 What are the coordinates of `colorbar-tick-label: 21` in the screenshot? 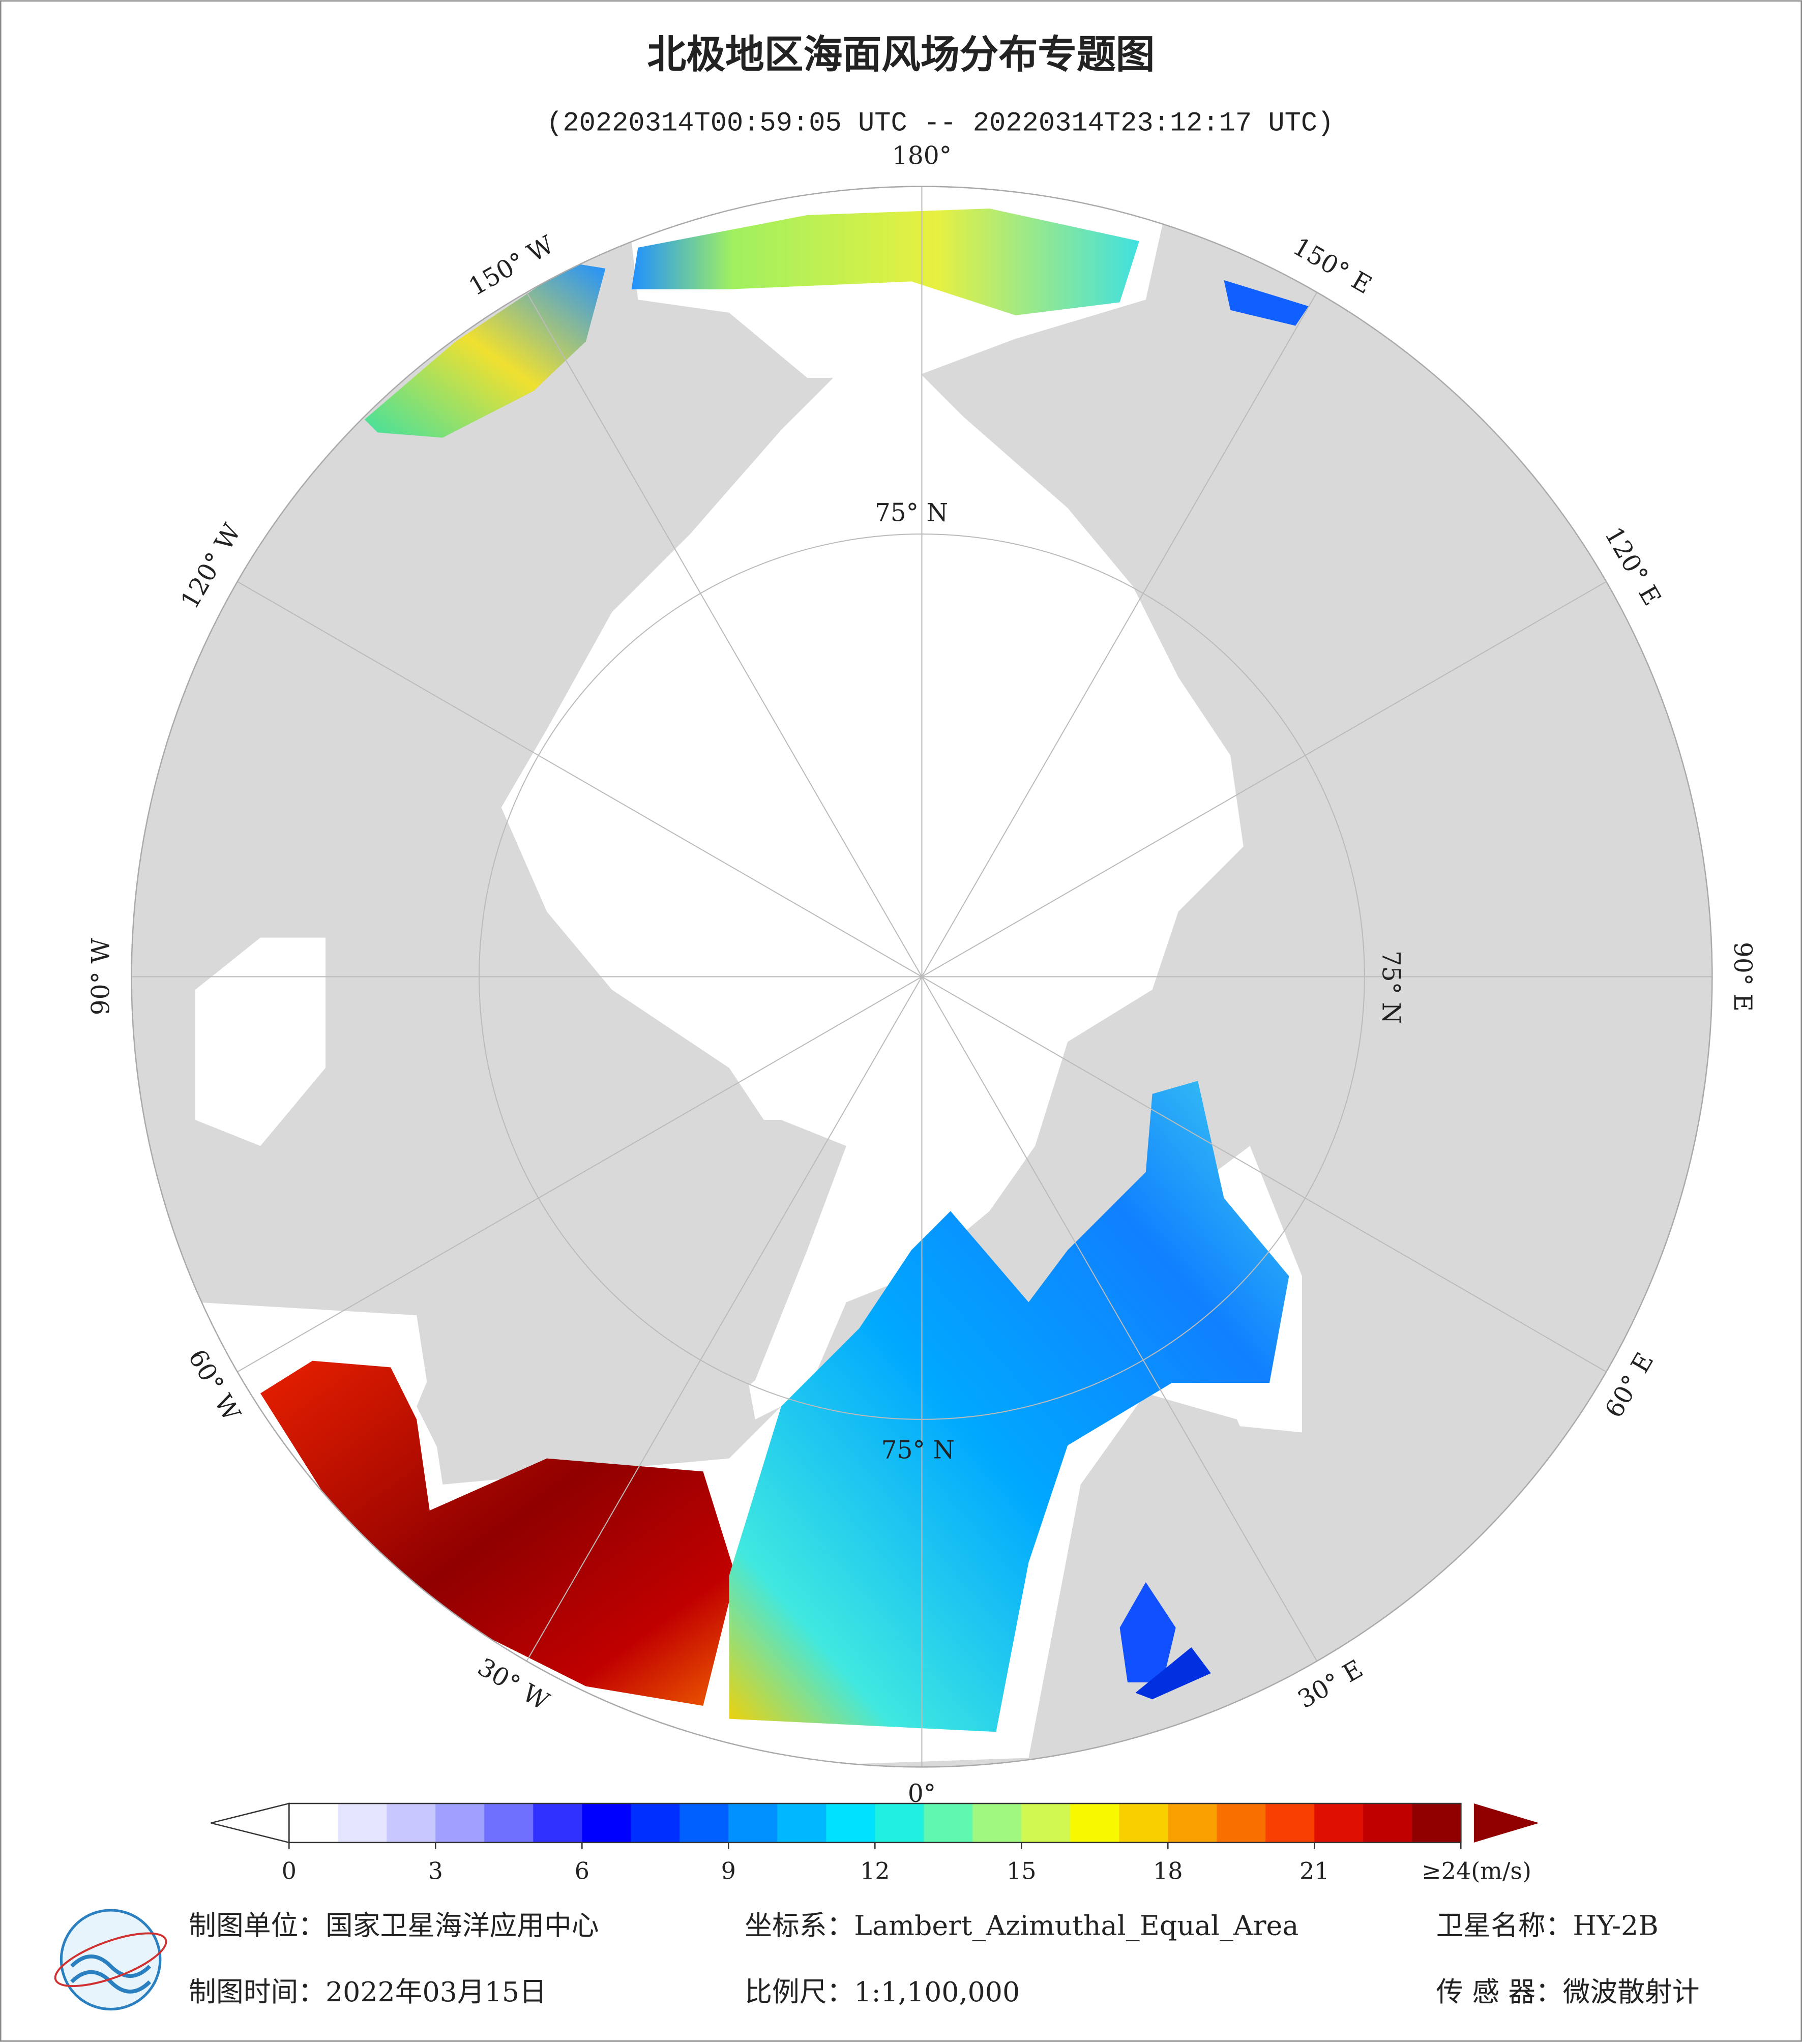 It's located at (1315, 1871).